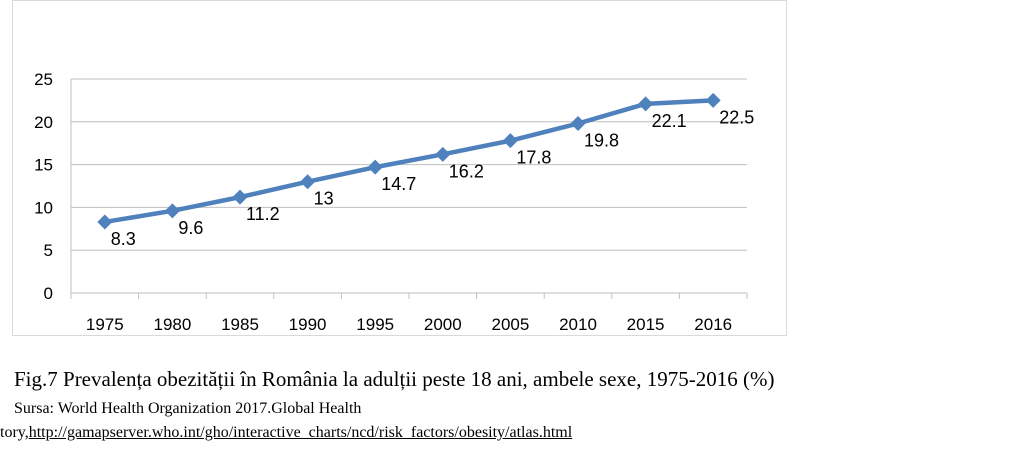  What do you see at coordinates (398, 184) in the screenshot?
I see `data-label: 14.7` at bounding box center [398, 184].